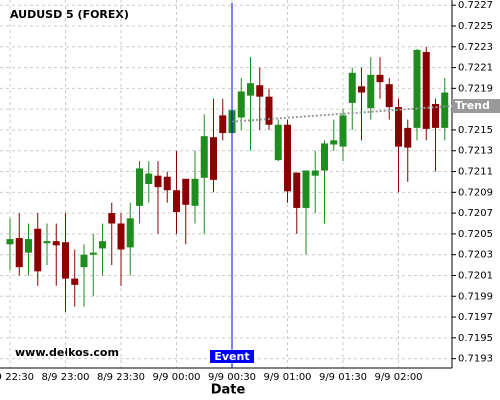 The width and height of the screenshot is (500, 400). Describe the element at coordinates (475, 172) in the screenshot. I see `y-tick-label: 0.7211` at that location.